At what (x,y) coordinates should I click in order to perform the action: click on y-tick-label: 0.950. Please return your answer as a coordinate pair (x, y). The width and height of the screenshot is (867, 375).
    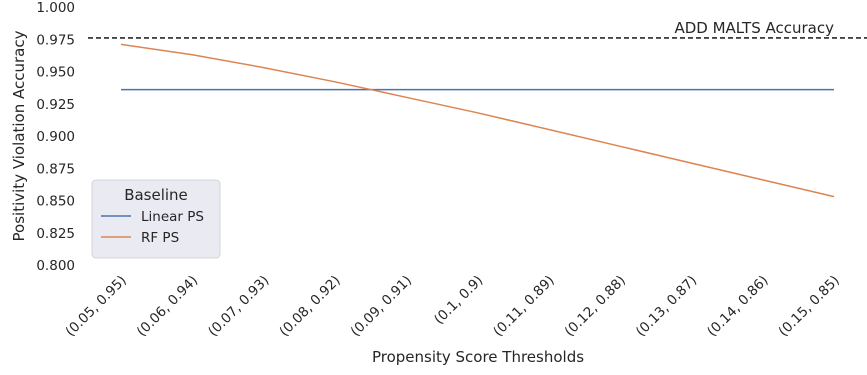
    Looking at the image, I should click on (55, 73).